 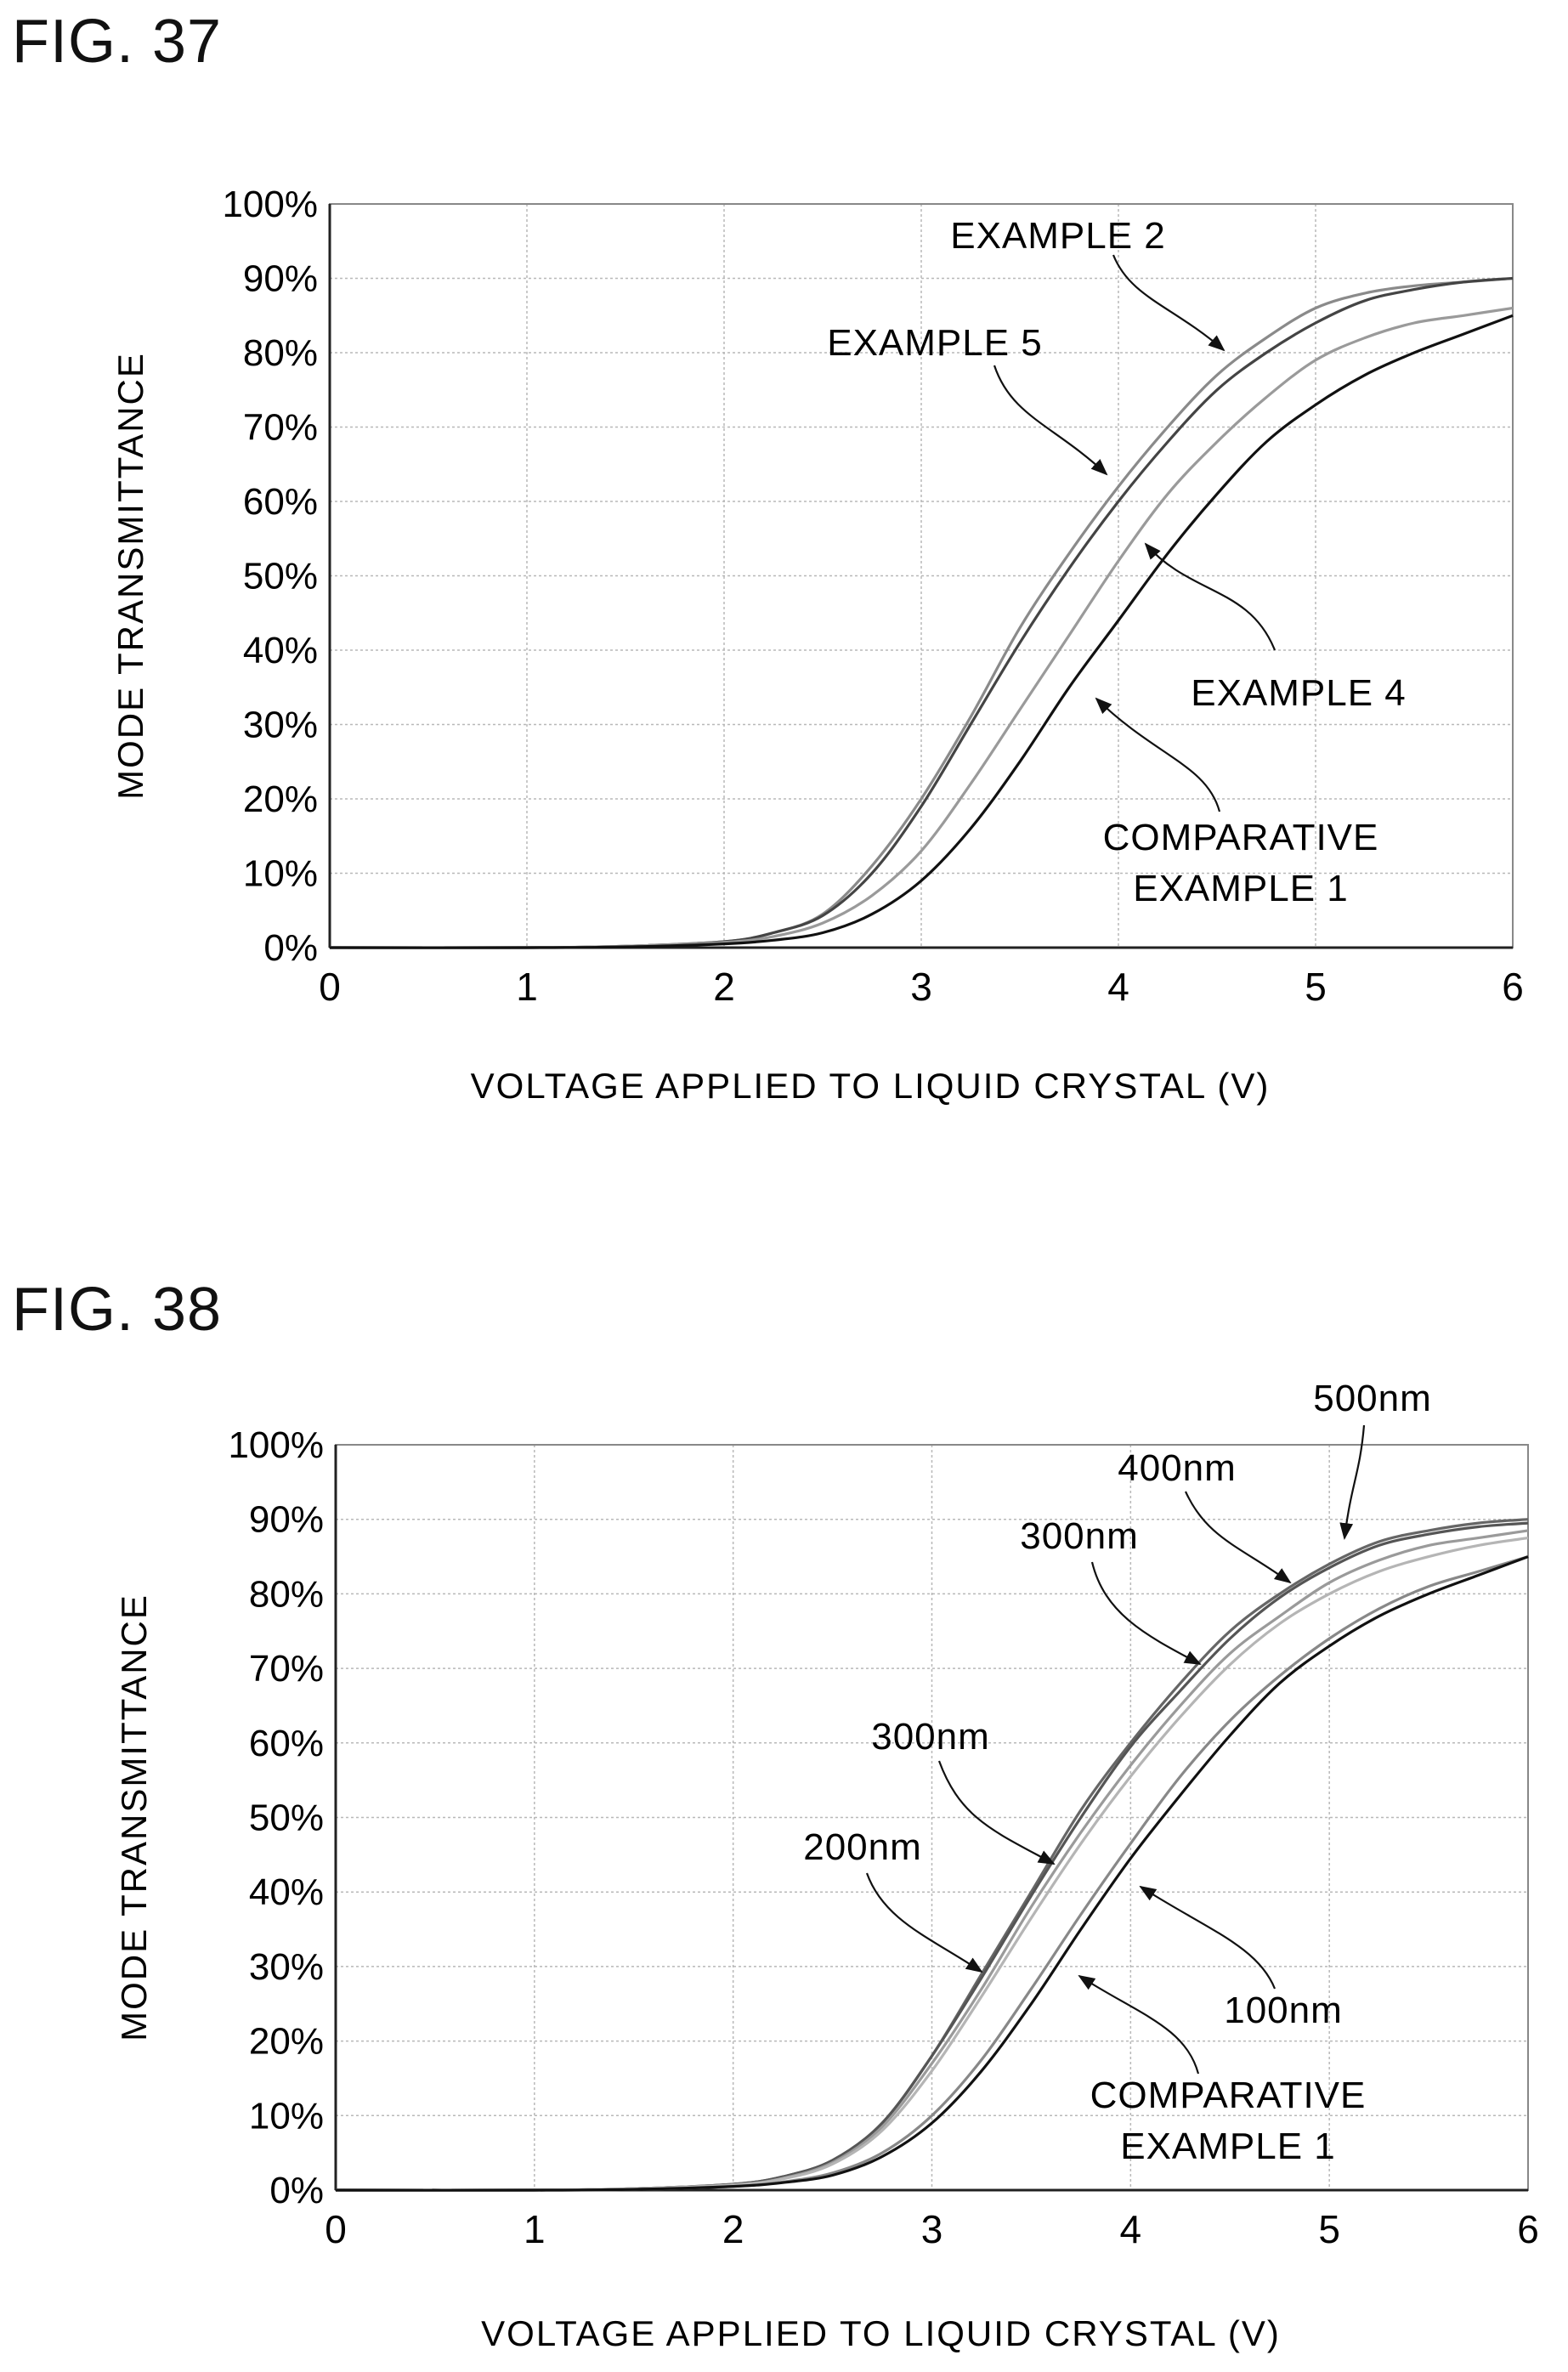 What do you see at coordinates (117, 42) in the screenshot?
I see `figure-37-label: FIG. 37` at bounding box center [117, 42].